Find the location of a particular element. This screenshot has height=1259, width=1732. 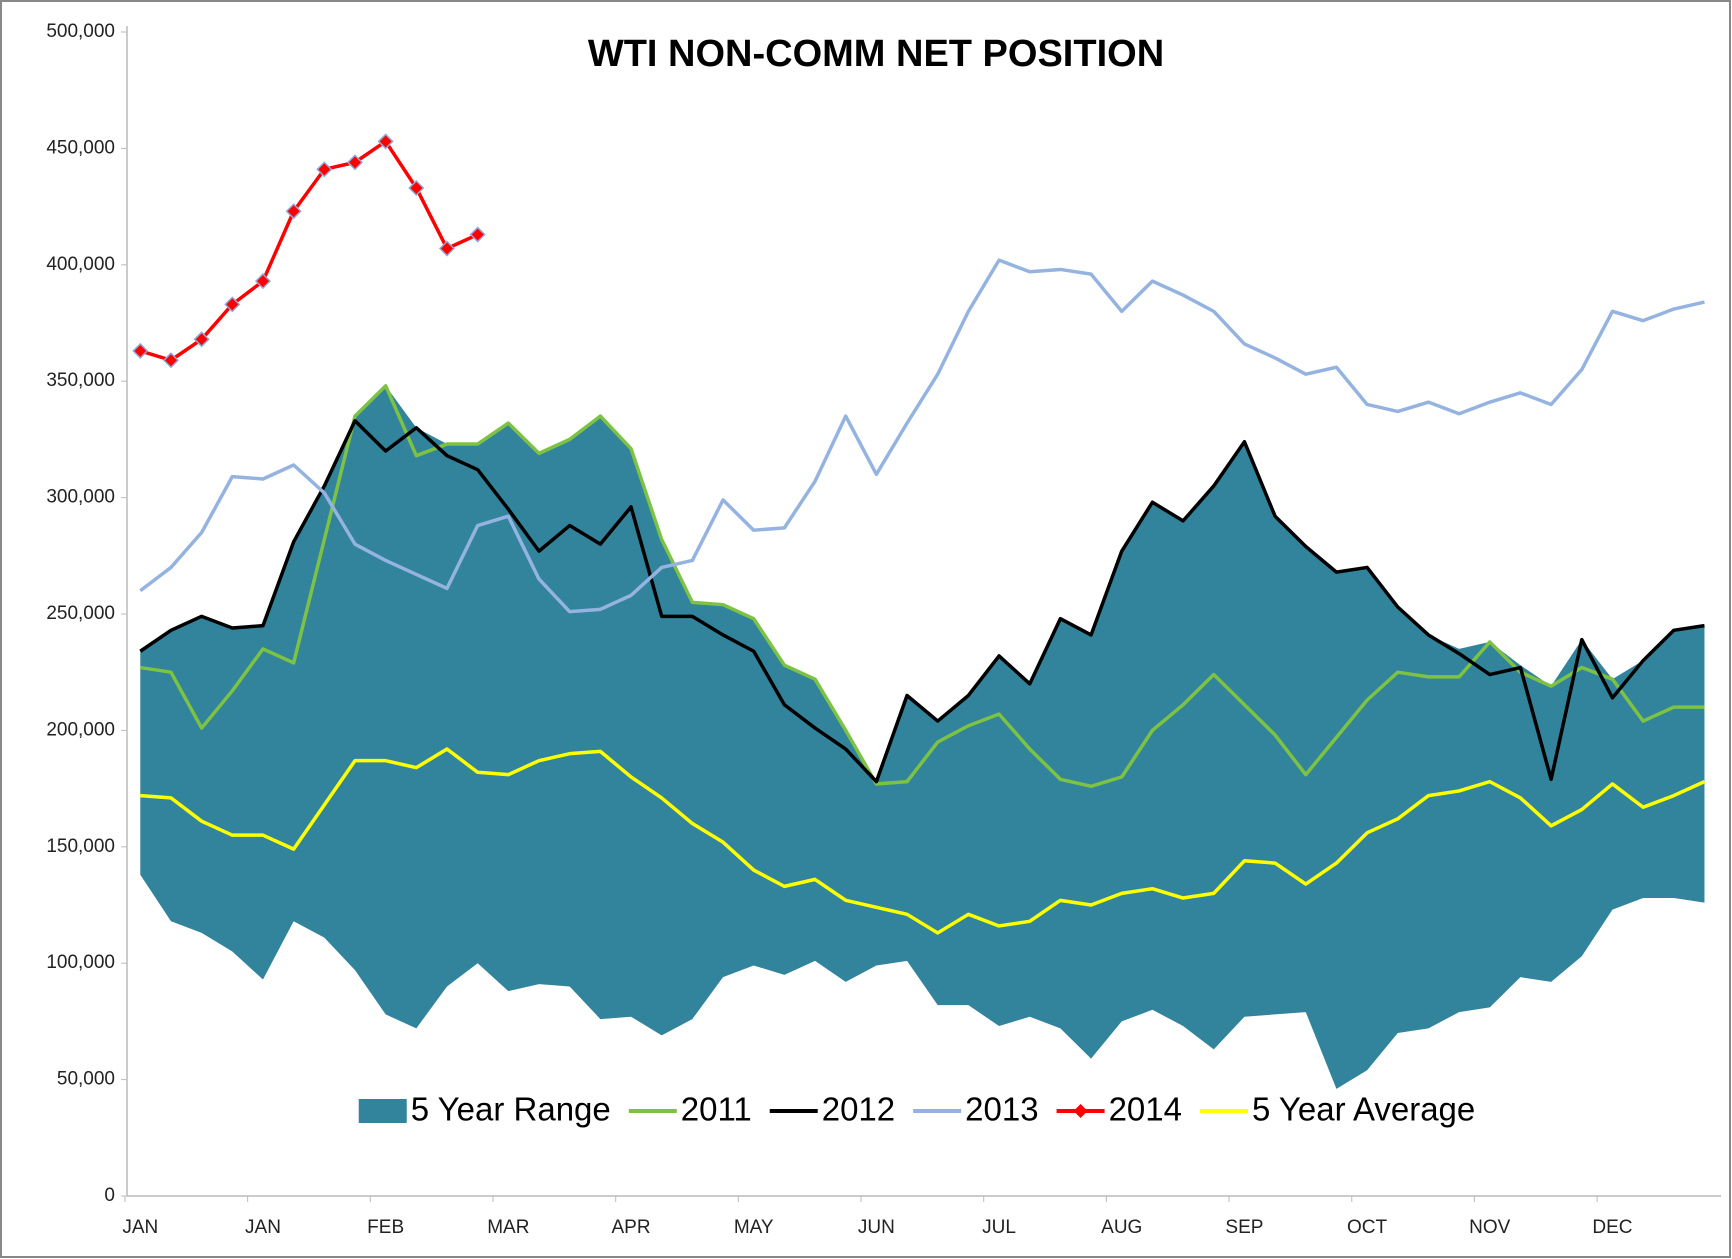

x-tick-label: FEB is located at coordinates (385, 1227).